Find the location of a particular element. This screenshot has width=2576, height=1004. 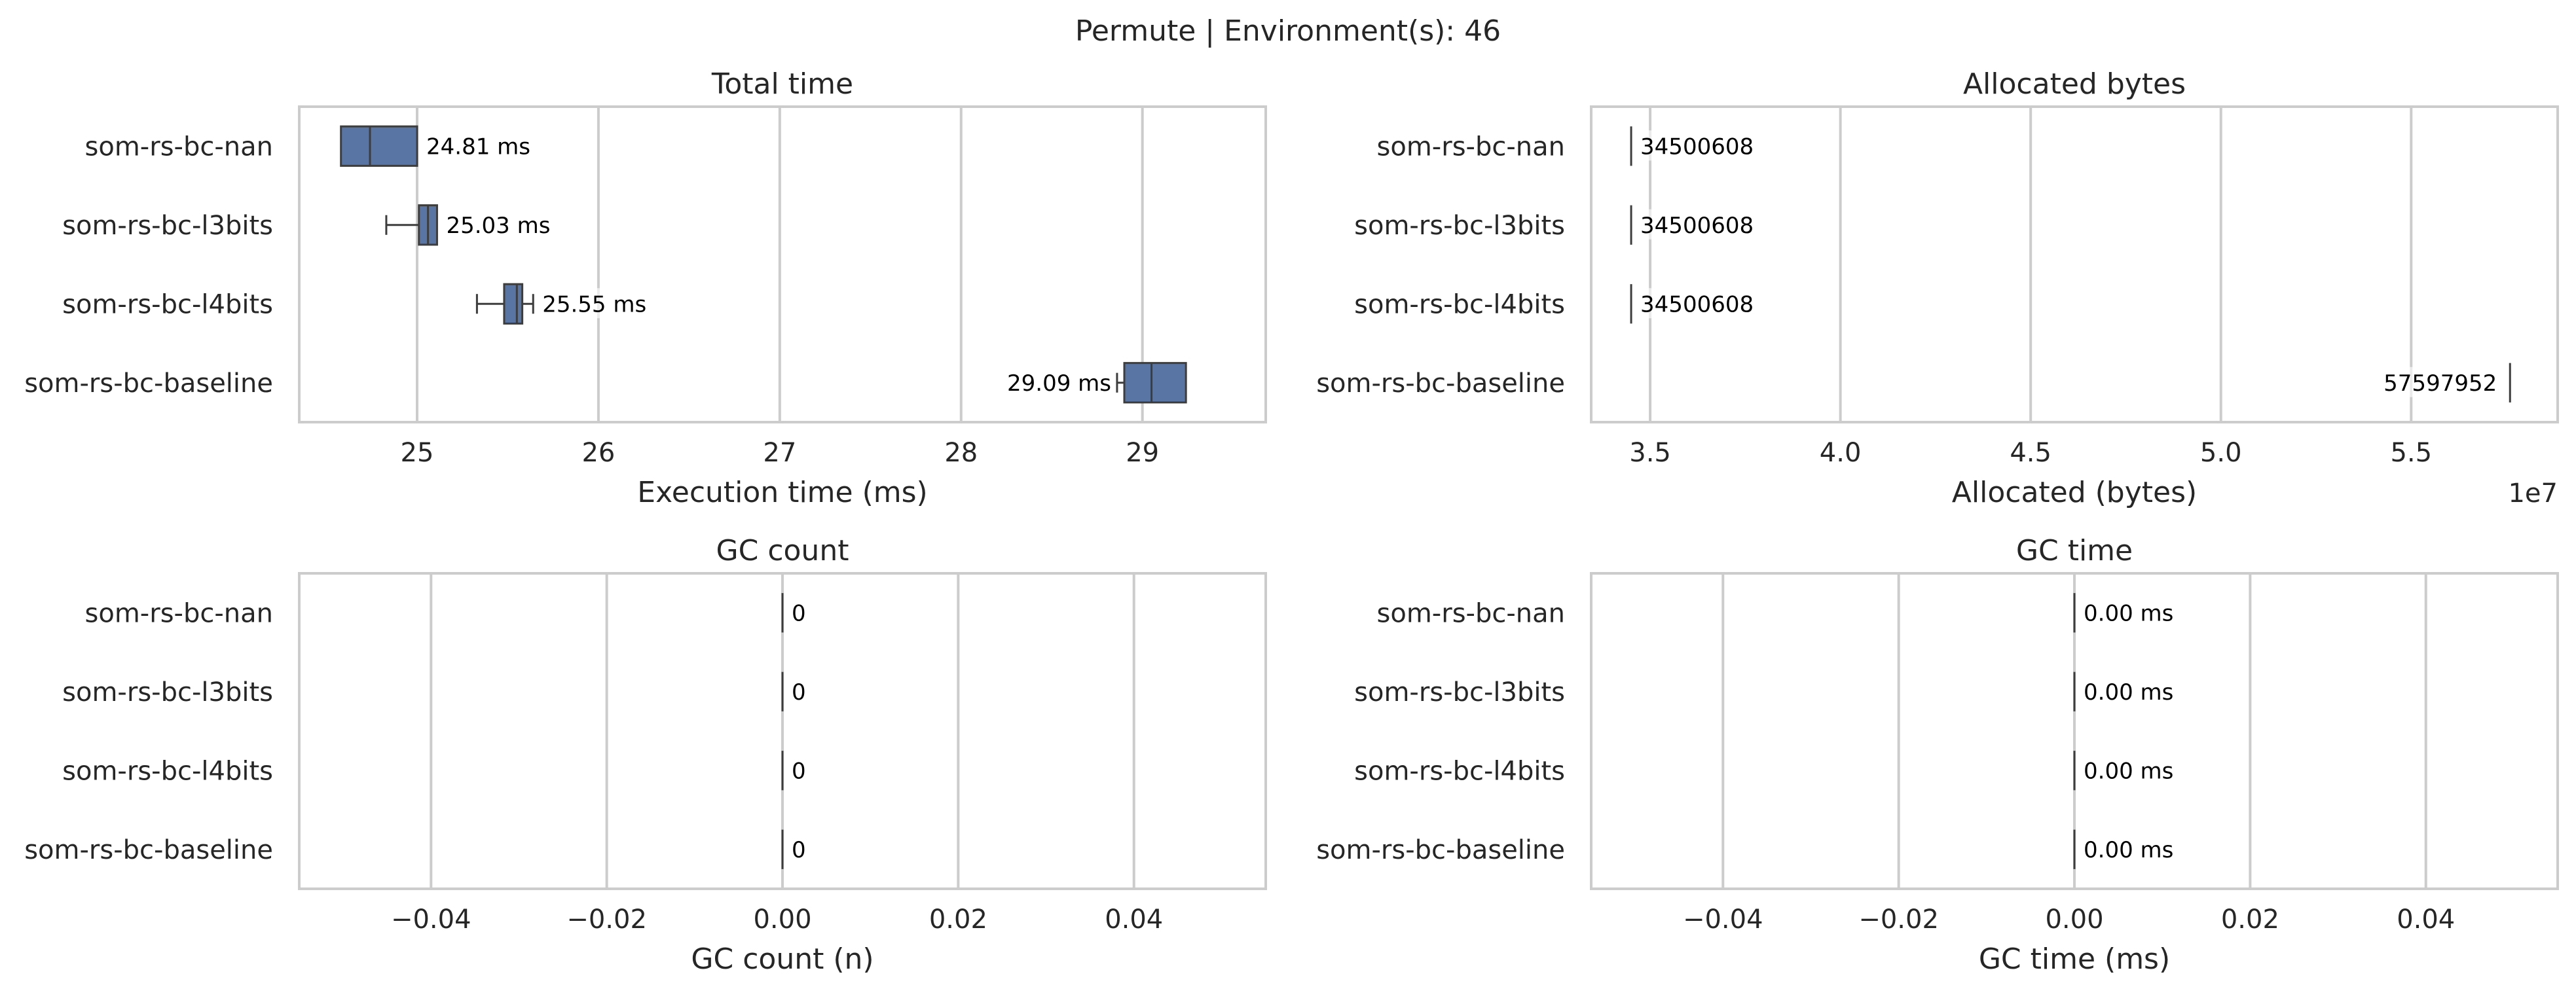

box-total-time-3: 29.09 ms is located at coordinates (1097, 383).